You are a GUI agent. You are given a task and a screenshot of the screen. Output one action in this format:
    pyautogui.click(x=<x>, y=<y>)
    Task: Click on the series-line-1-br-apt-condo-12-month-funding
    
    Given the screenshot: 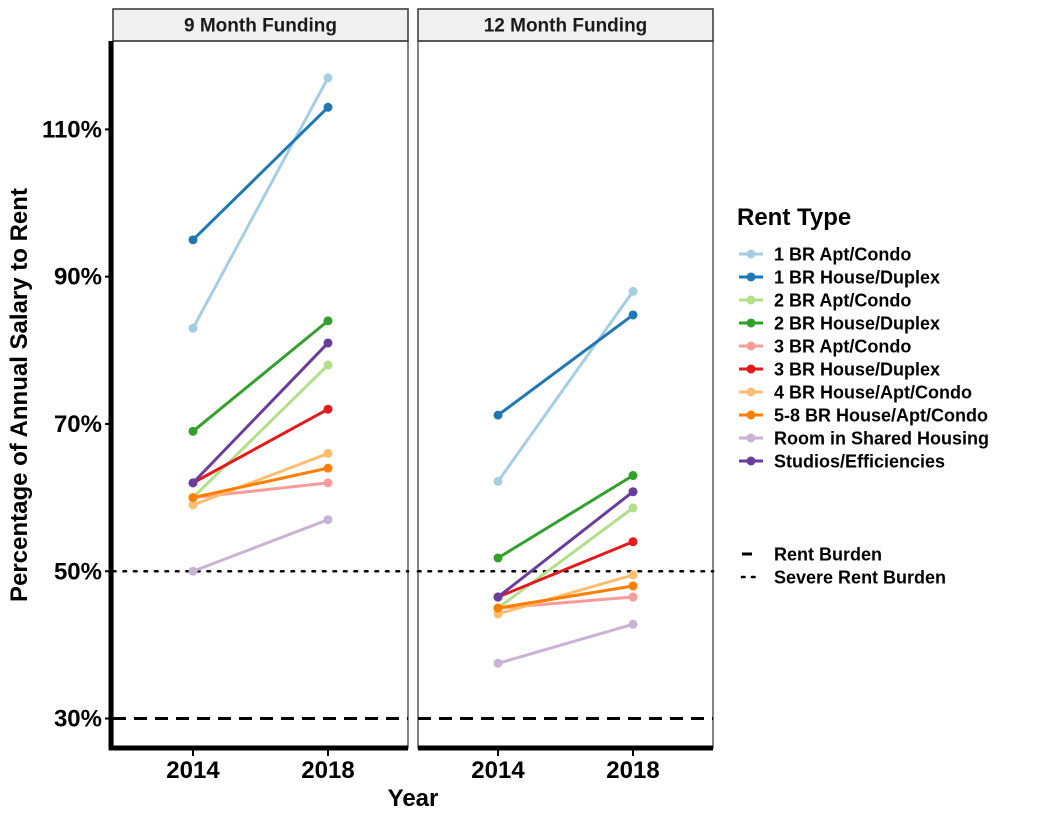 What is the action you would take?
    pyautogui.click(x=565, y=386)
    